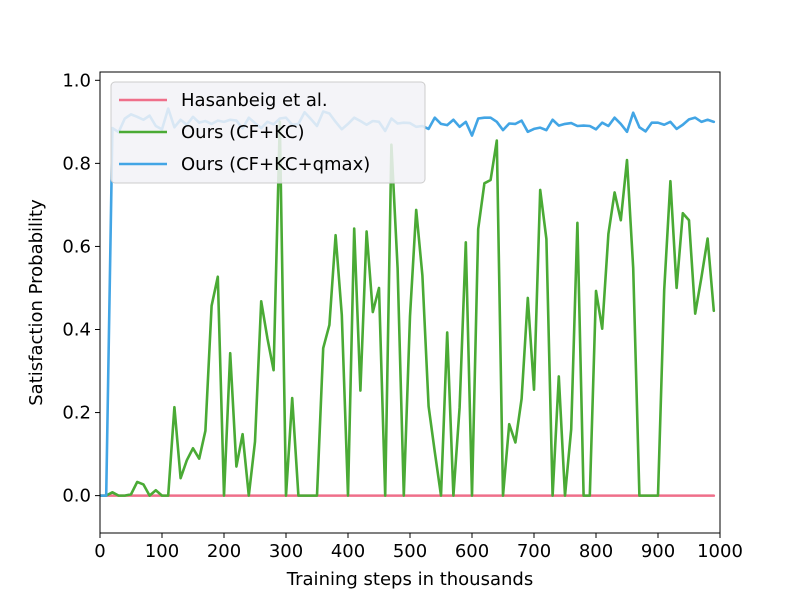 This screenshot has width=800, height=600. Describe the element at coordinates (275, 164) in the screenshot. I see `legend-label-2: Ours (CF+KC+qmax)` at that location.